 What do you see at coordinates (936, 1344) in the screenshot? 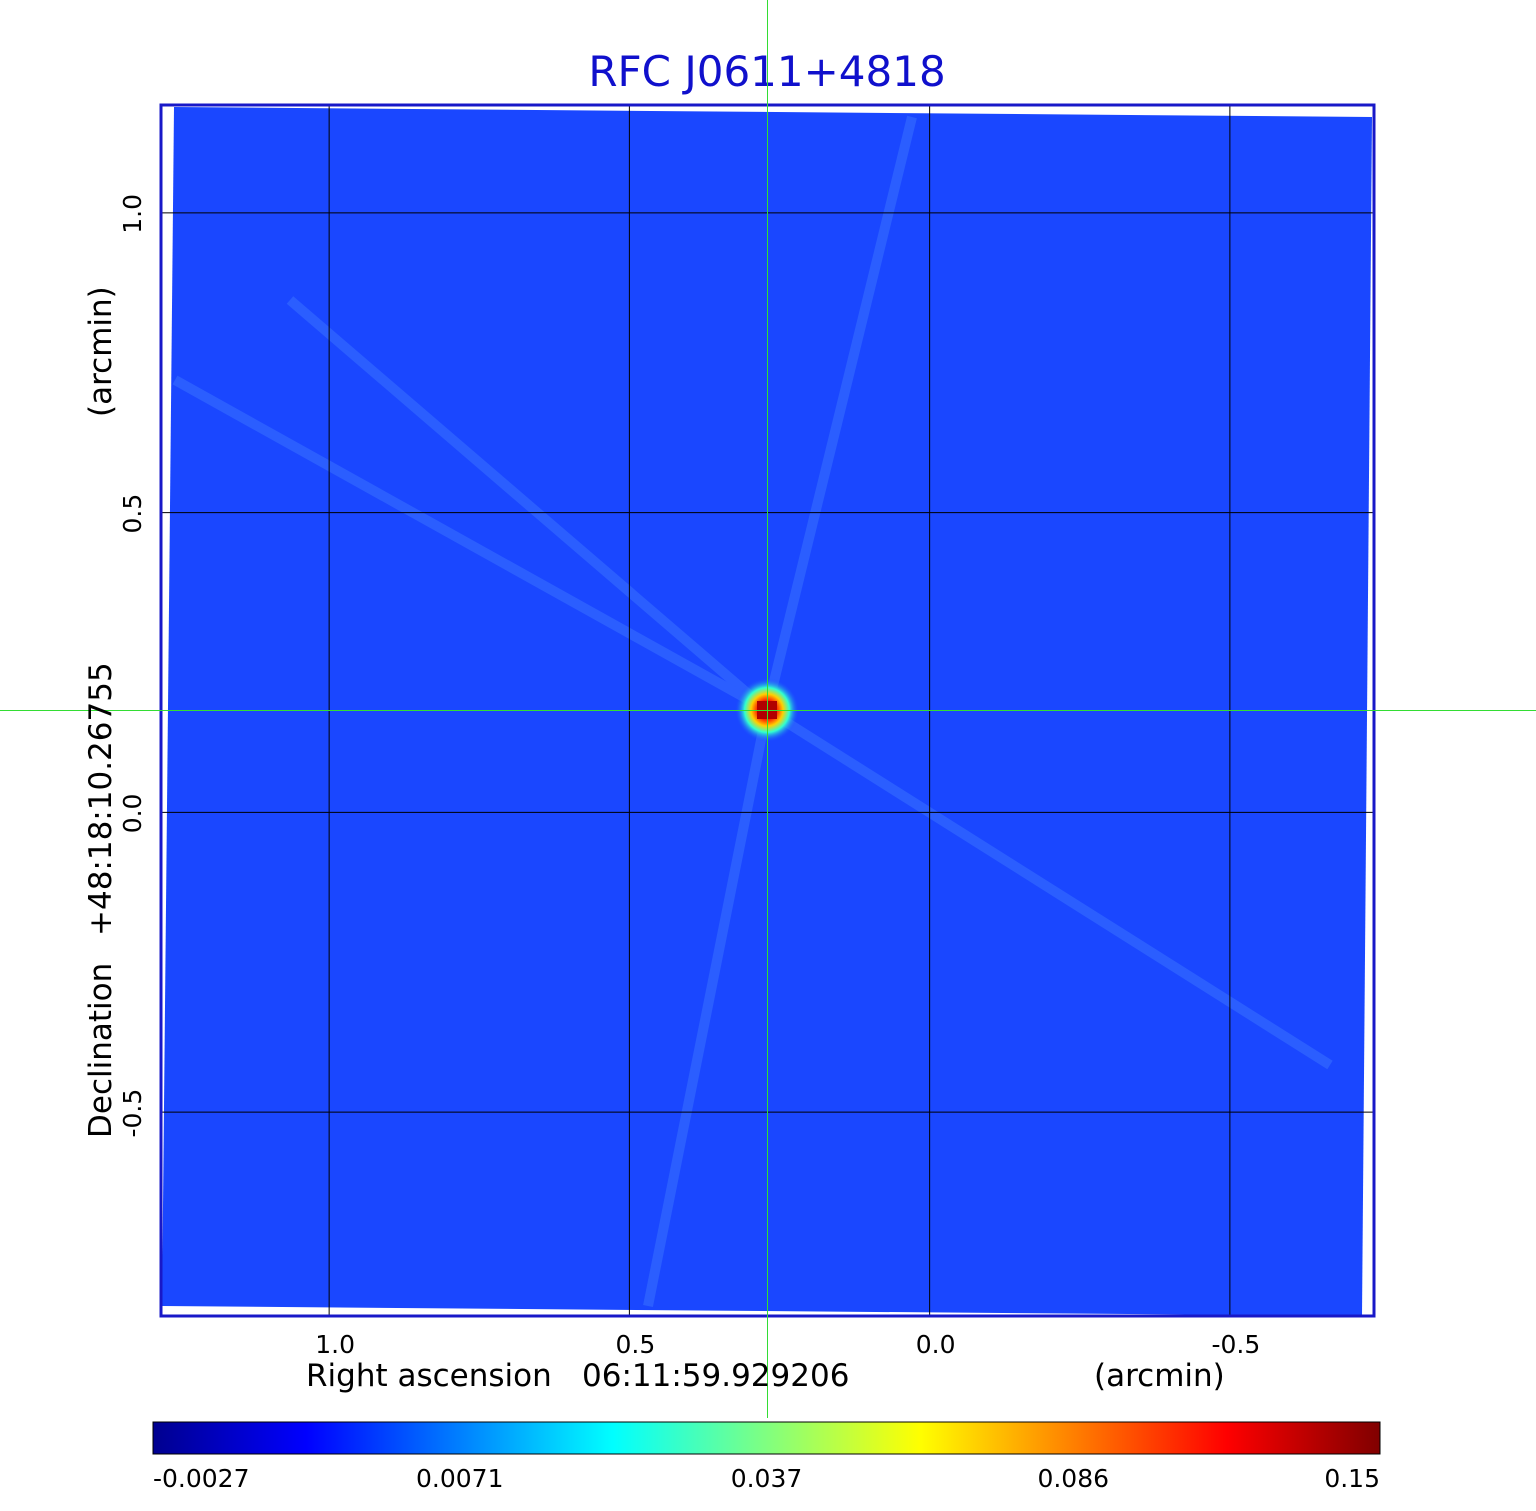
I see `x-tick-label-2: 0.0` at bounding box center [936, 1344].